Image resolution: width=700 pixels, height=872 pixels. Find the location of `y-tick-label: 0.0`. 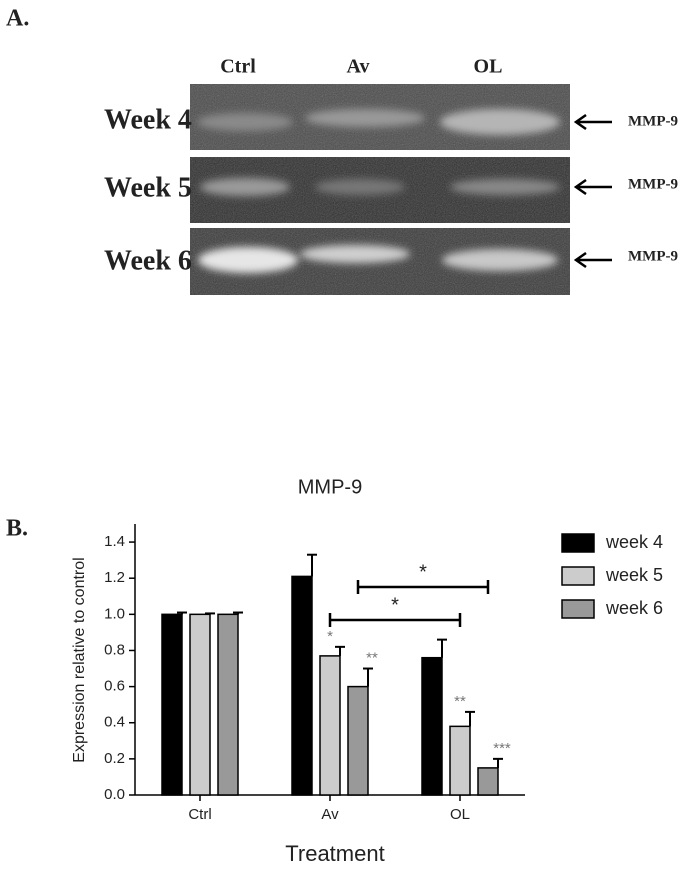

y-tick-label: 0.0 is located at coordinates (114, 794).